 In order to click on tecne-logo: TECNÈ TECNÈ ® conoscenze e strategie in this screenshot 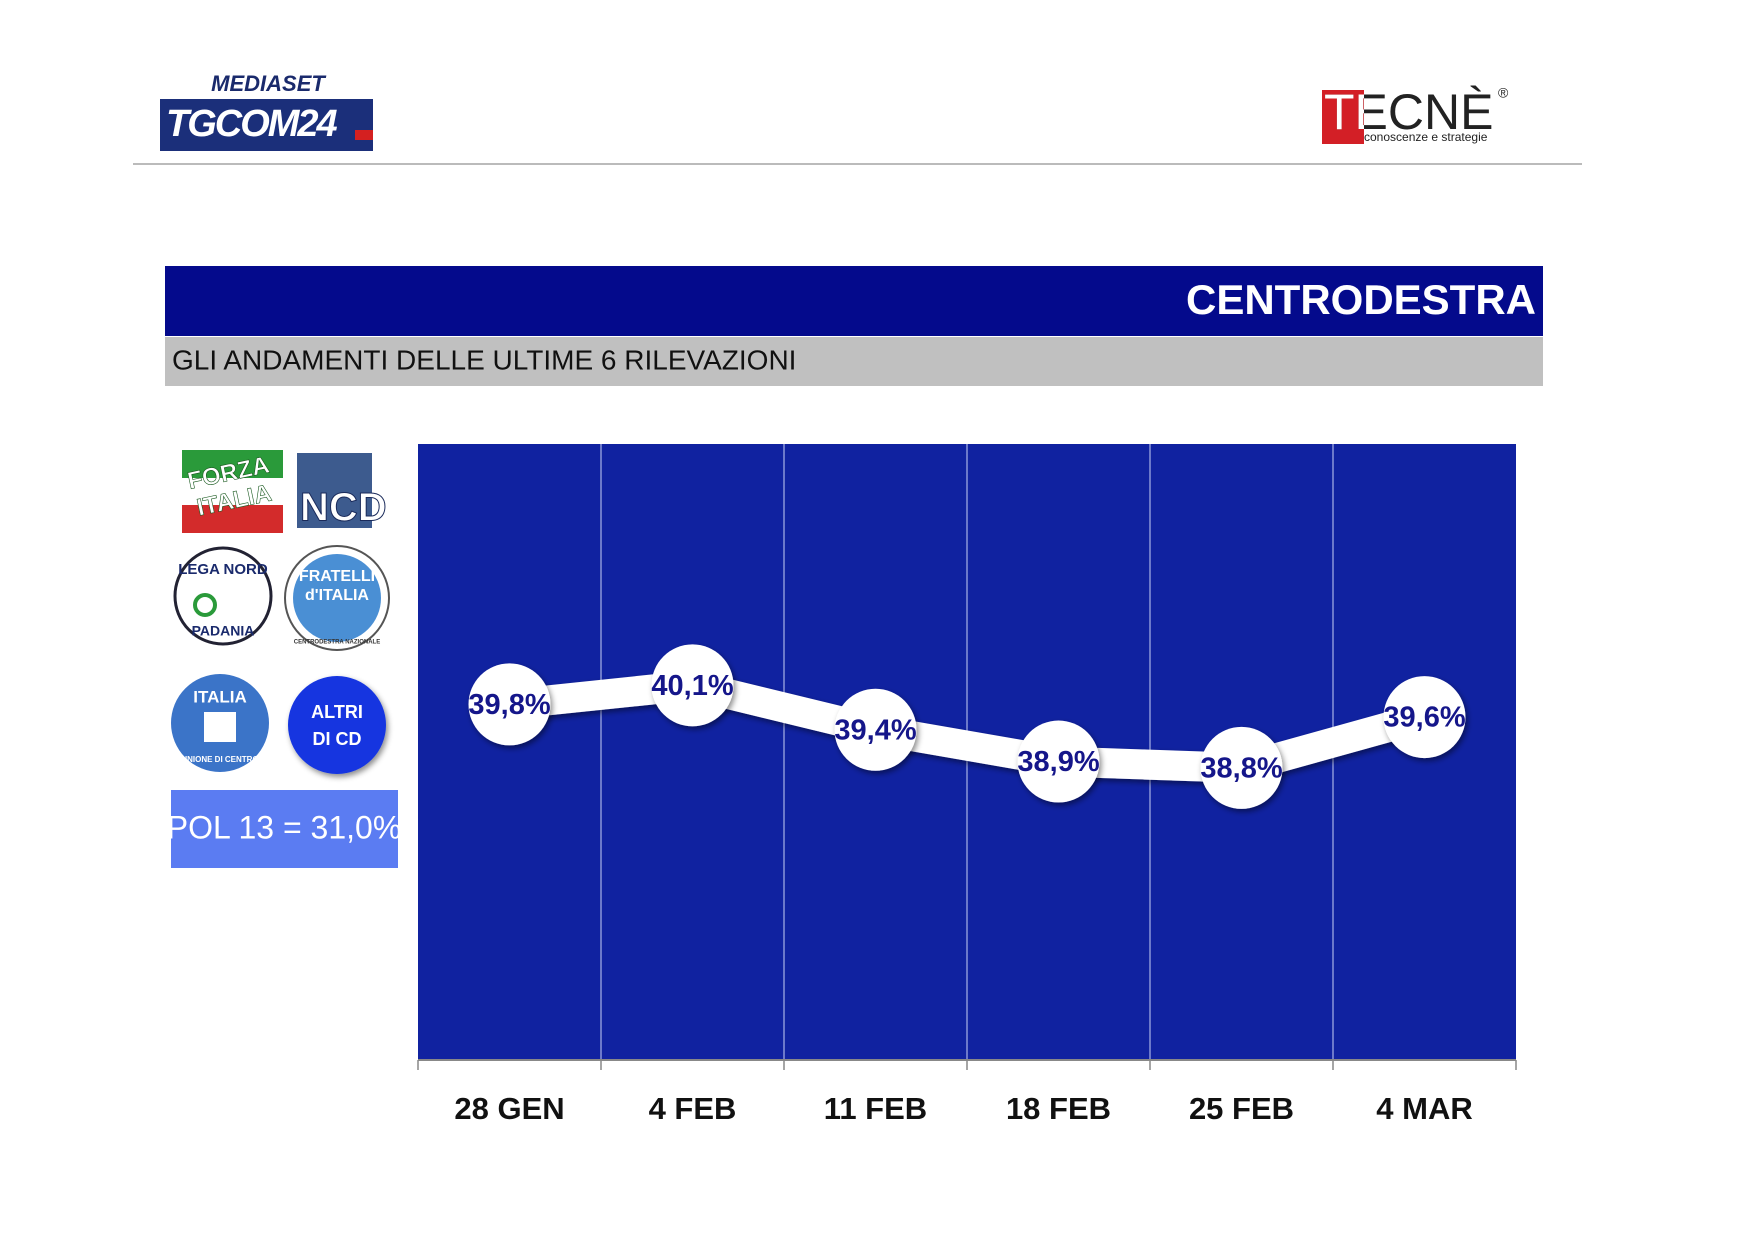, I will do `click(1415, 114)`.